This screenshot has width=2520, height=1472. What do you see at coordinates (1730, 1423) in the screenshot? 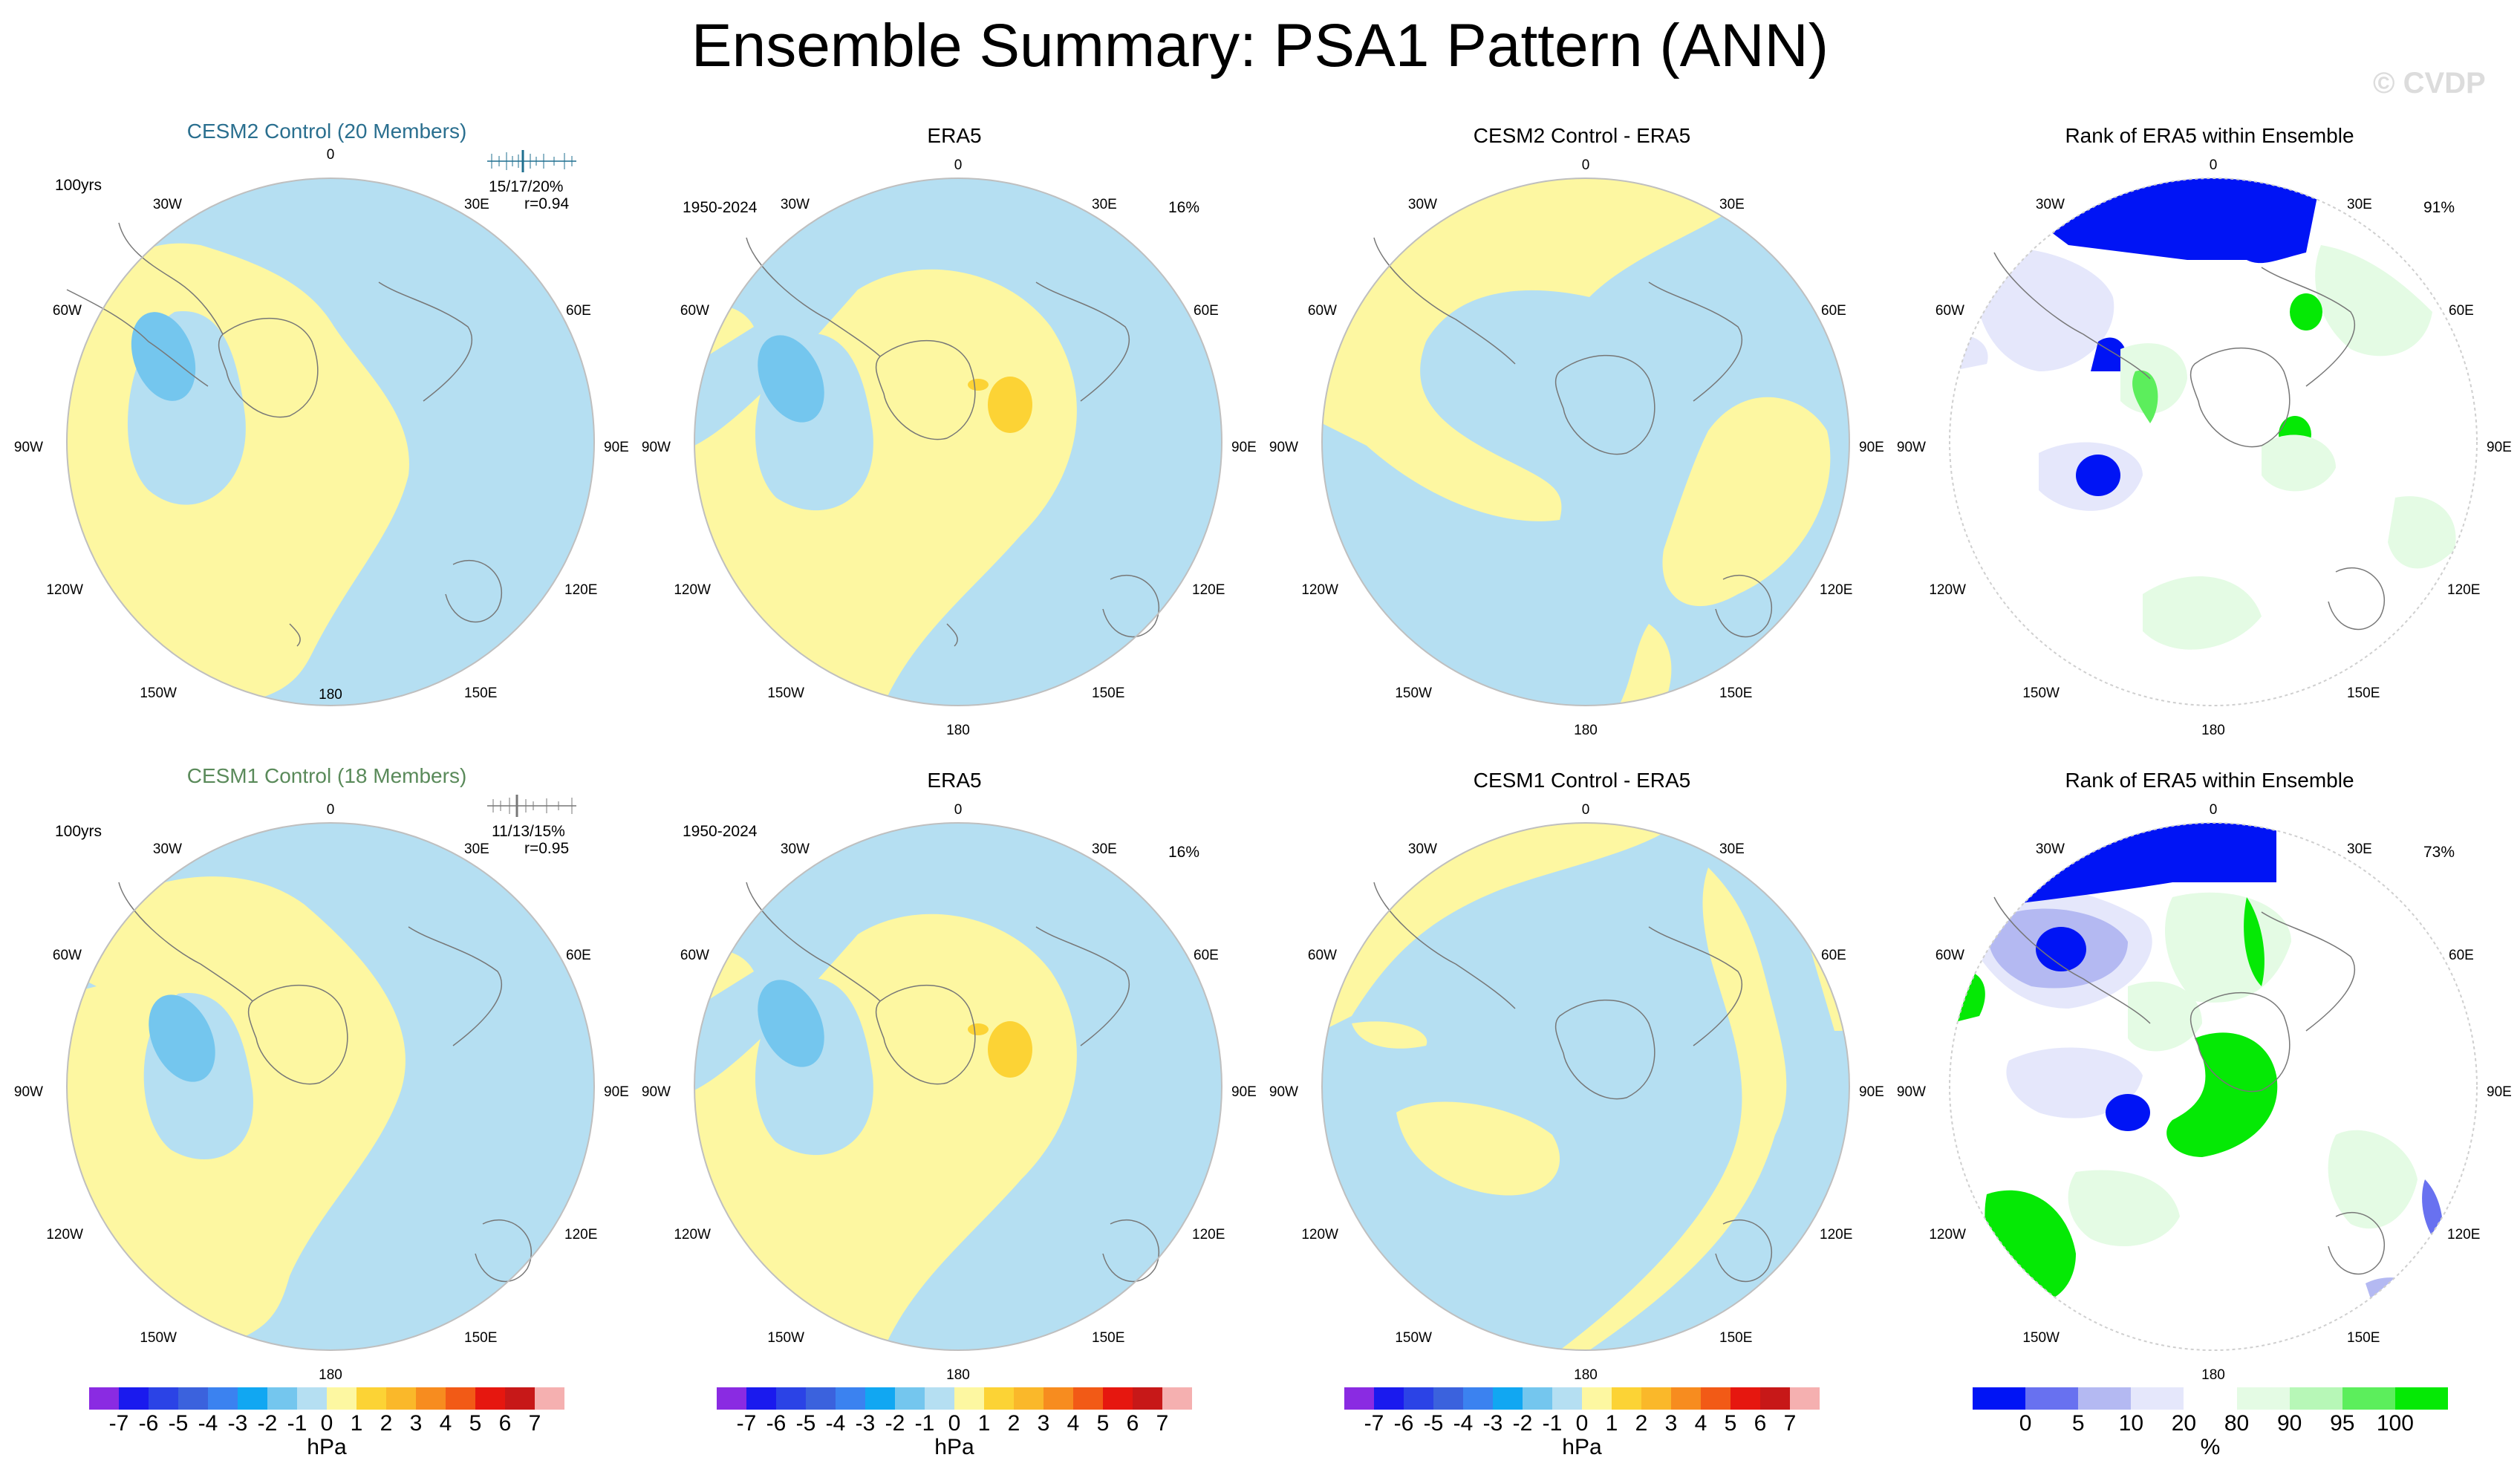
I see `colorbar-tick-label: 5` at bounding box center [1730, 1423].